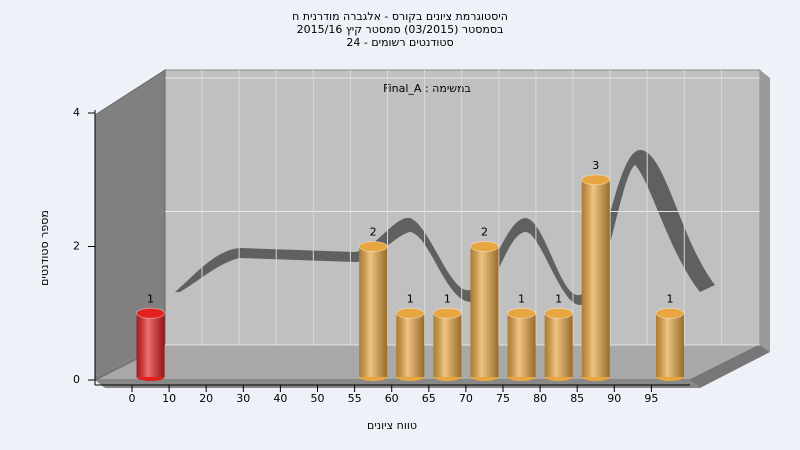 This screenshot has height=450, width=800. I want to click on chart-subtitle: בסמסטר (03/2015) סמסטר קיץ 2015/16, so click(400, 29).